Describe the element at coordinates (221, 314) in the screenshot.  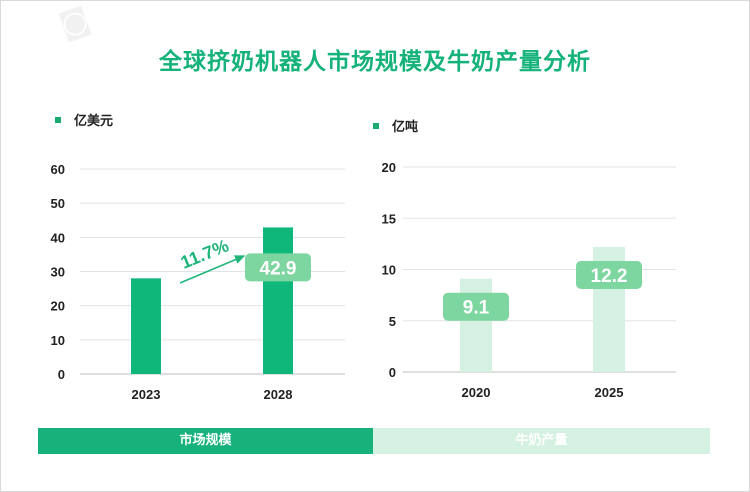
I see `left-bars: 2023 2028 42.9` at that location.